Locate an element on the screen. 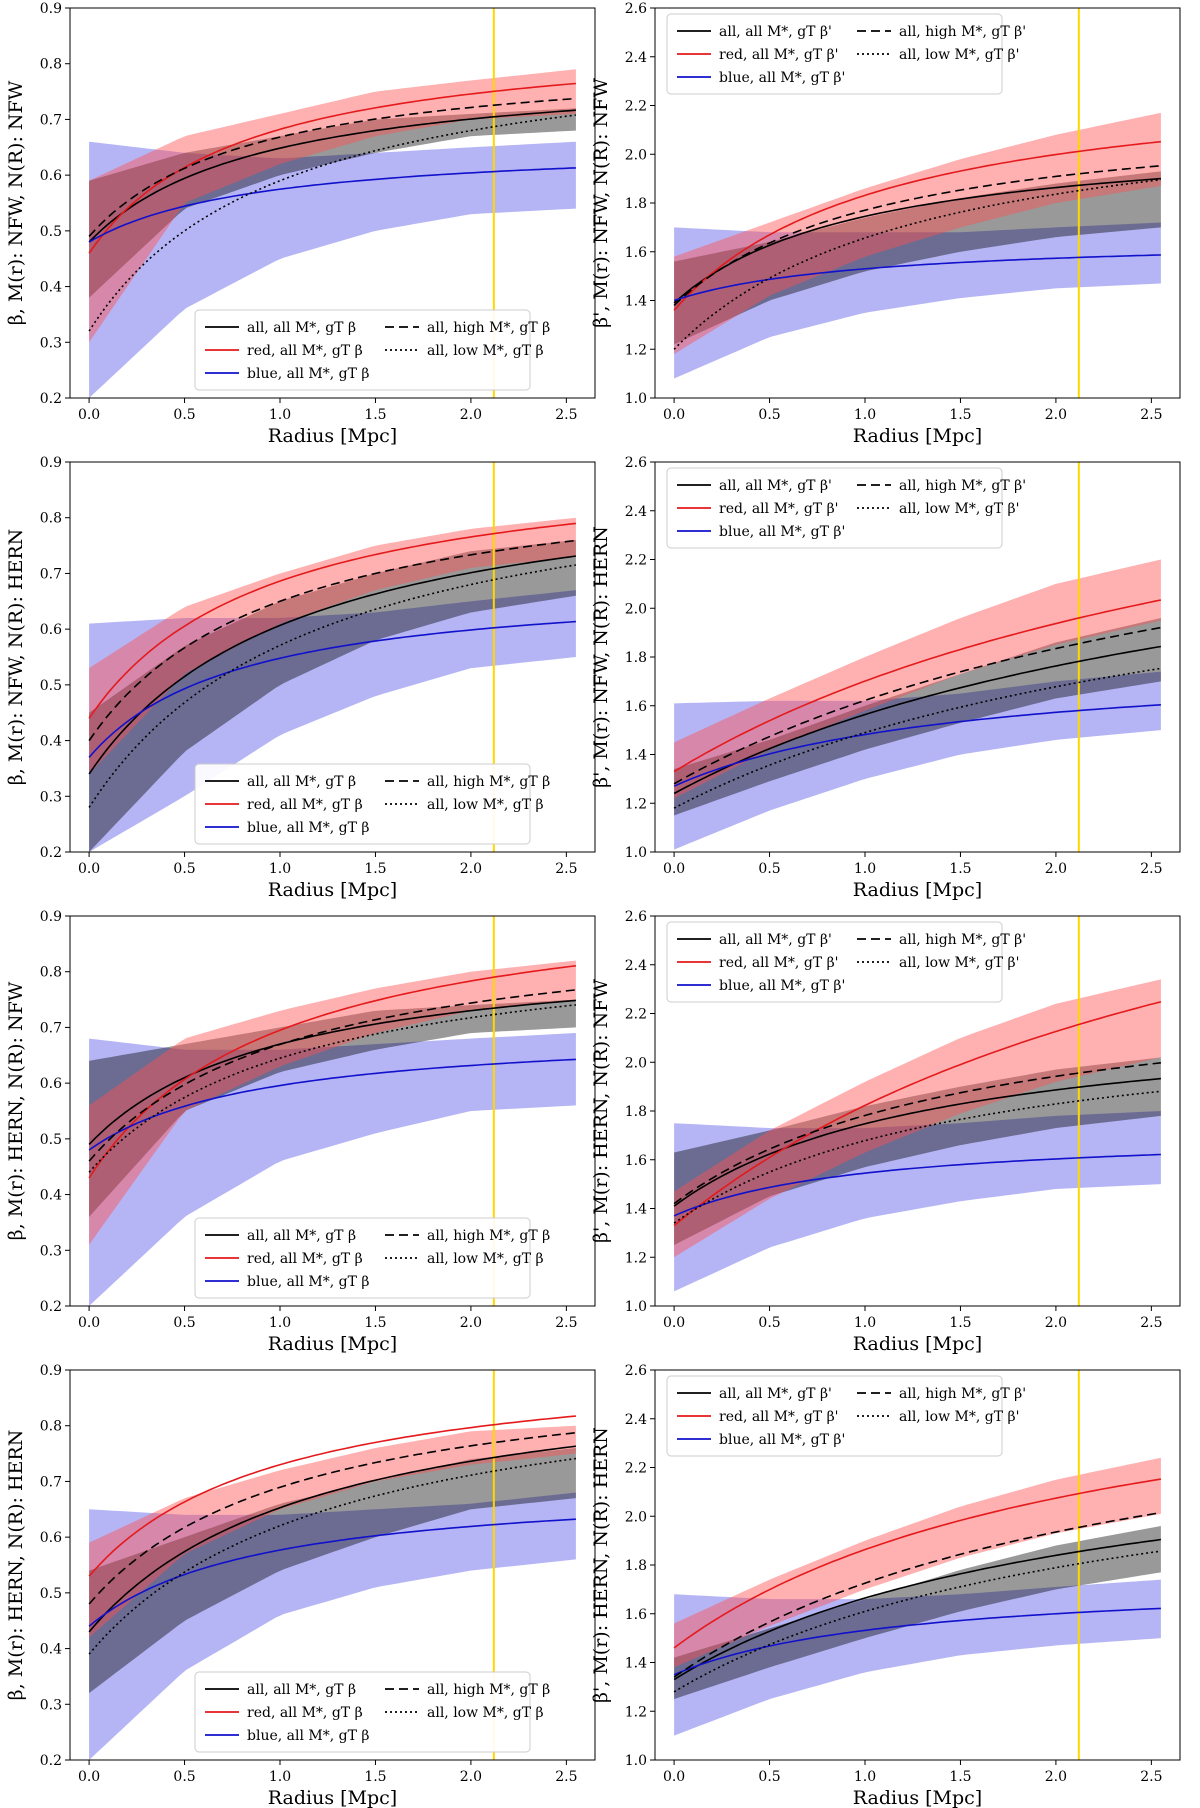 Image resolution: width=1200 pixels, height=1808 pixels. axes-frame is located at coordinates (332, 203).